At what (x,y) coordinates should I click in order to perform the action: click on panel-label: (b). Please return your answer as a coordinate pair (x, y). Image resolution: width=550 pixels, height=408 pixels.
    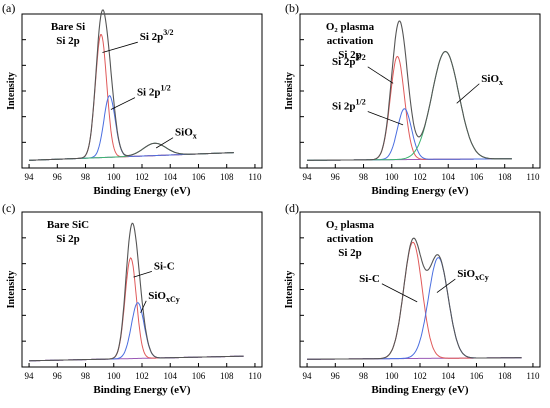
    Looking at the image, I should click on (292, 8).